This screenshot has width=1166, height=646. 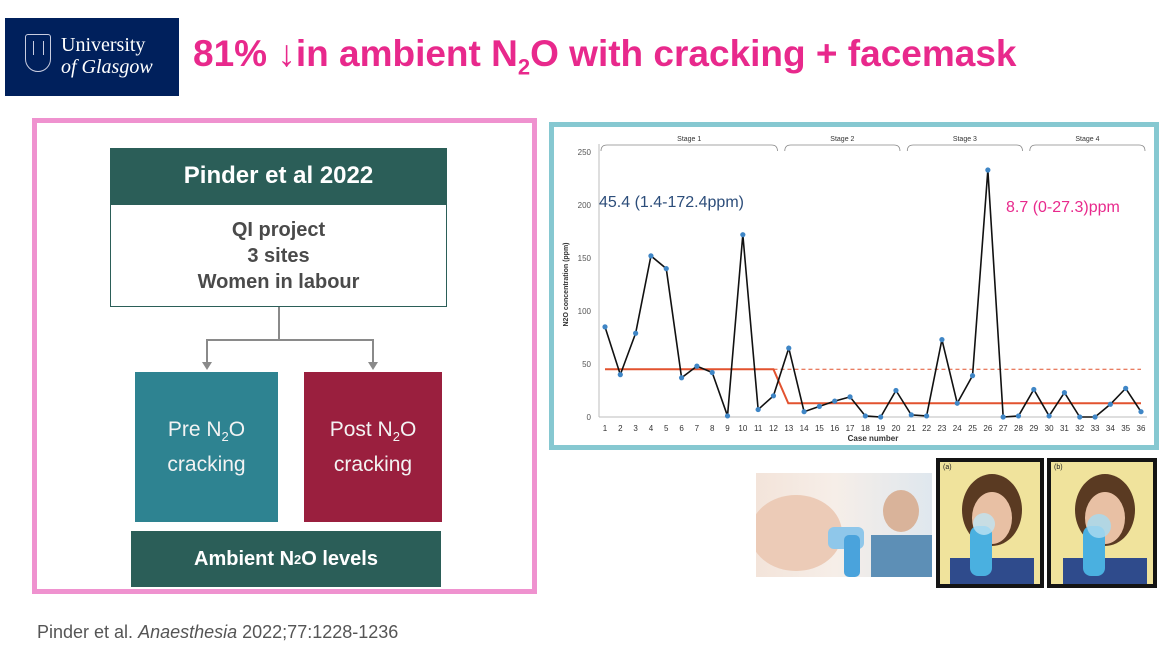 What do you see at coordinates (712, 428) in the screenshot?
I see `x-tick-label: 8` at bounding box center [712, 428].